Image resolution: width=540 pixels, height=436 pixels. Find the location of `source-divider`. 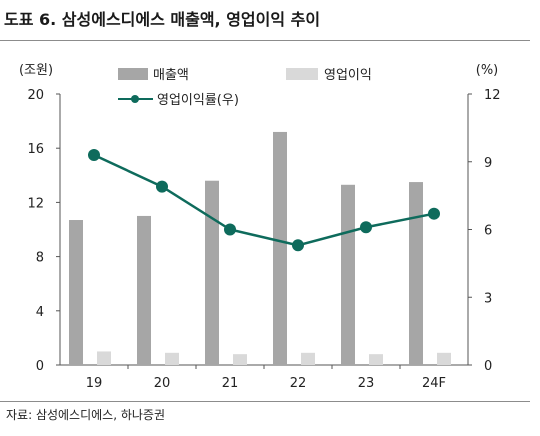

source-divider is located at coordinates (265, 401).